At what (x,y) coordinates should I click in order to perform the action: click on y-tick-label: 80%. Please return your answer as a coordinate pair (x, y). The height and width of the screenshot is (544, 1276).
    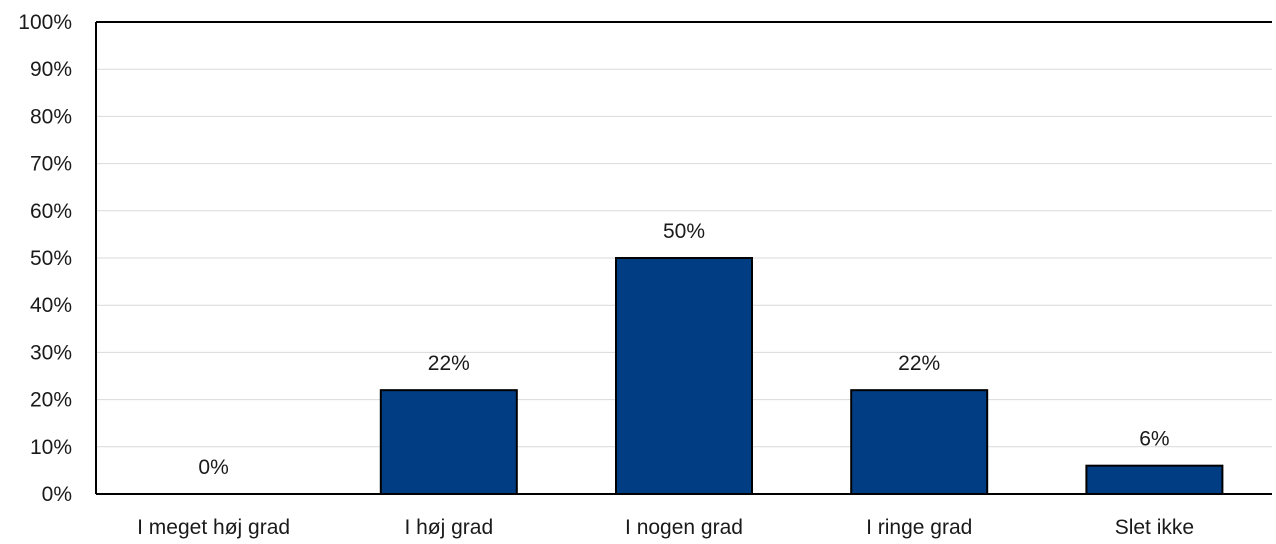
    Looking at the image, I should click on (51, 116).